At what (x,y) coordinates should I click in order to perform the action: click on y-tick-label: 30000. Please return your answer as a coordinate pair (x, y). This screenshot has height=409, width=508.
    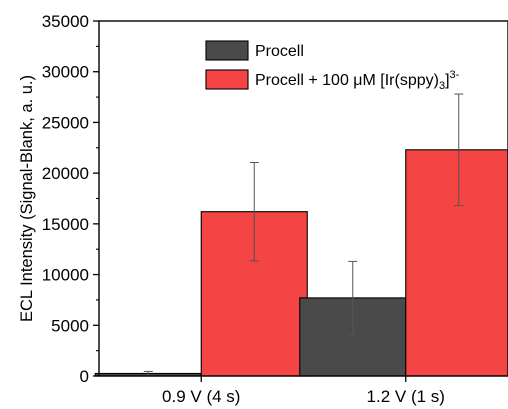
    Looking at the image, I should click on (65, 72).